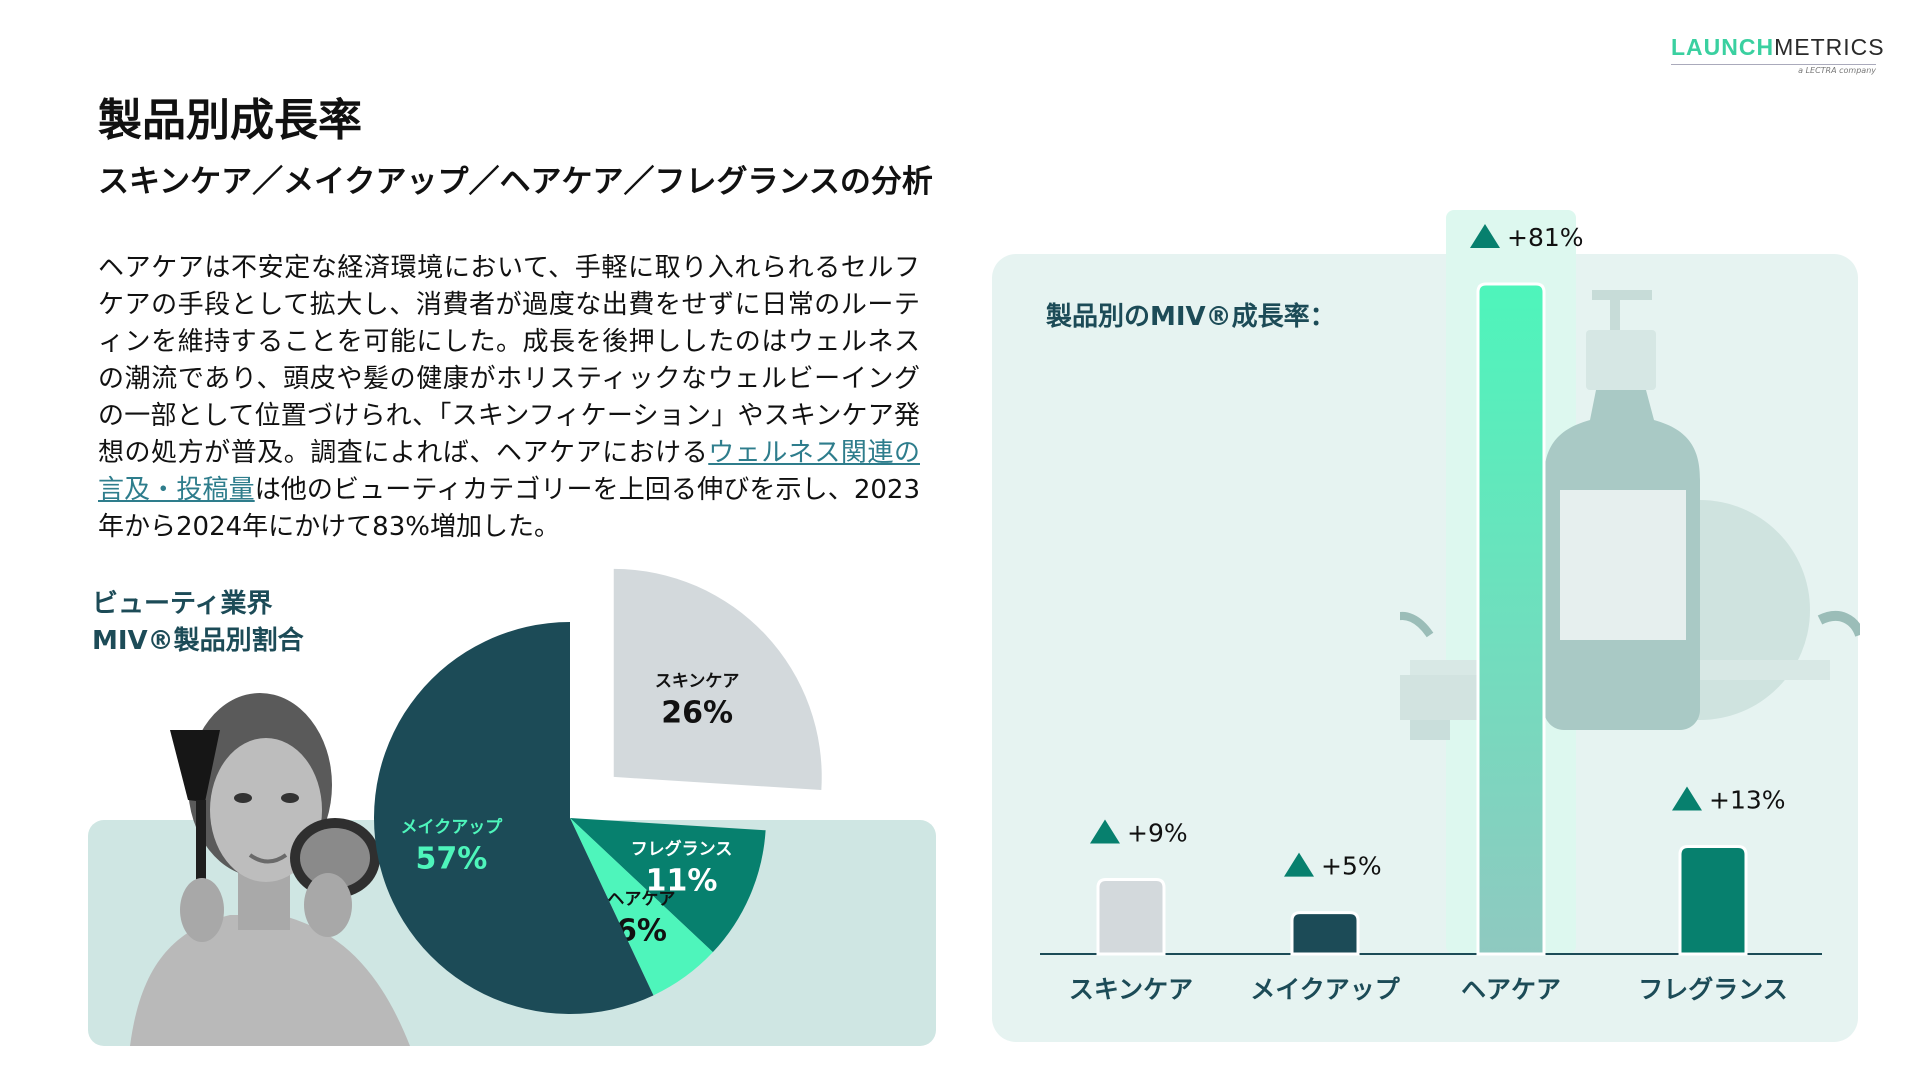 The width and height of the screenshot is (1920, 1080). I want to click on logo-part1: LAUNCH, so click(1723, 47).